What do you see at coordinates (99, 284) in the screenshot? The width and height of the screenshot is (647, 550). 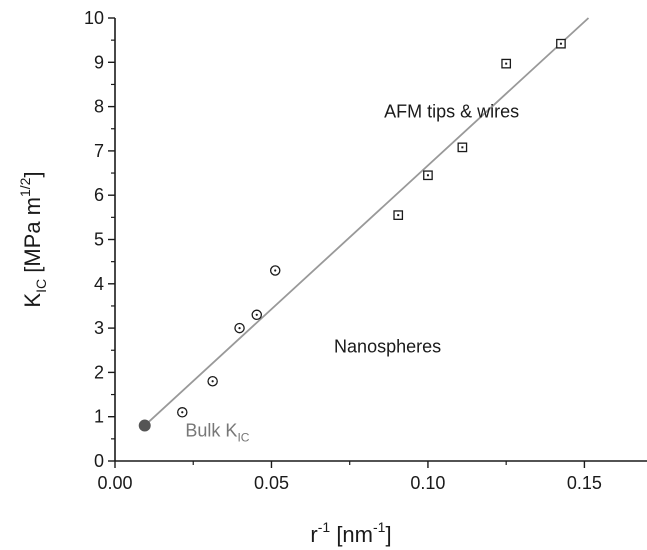 I see `y-tick-label: 4` at bounding box center [99, 284].